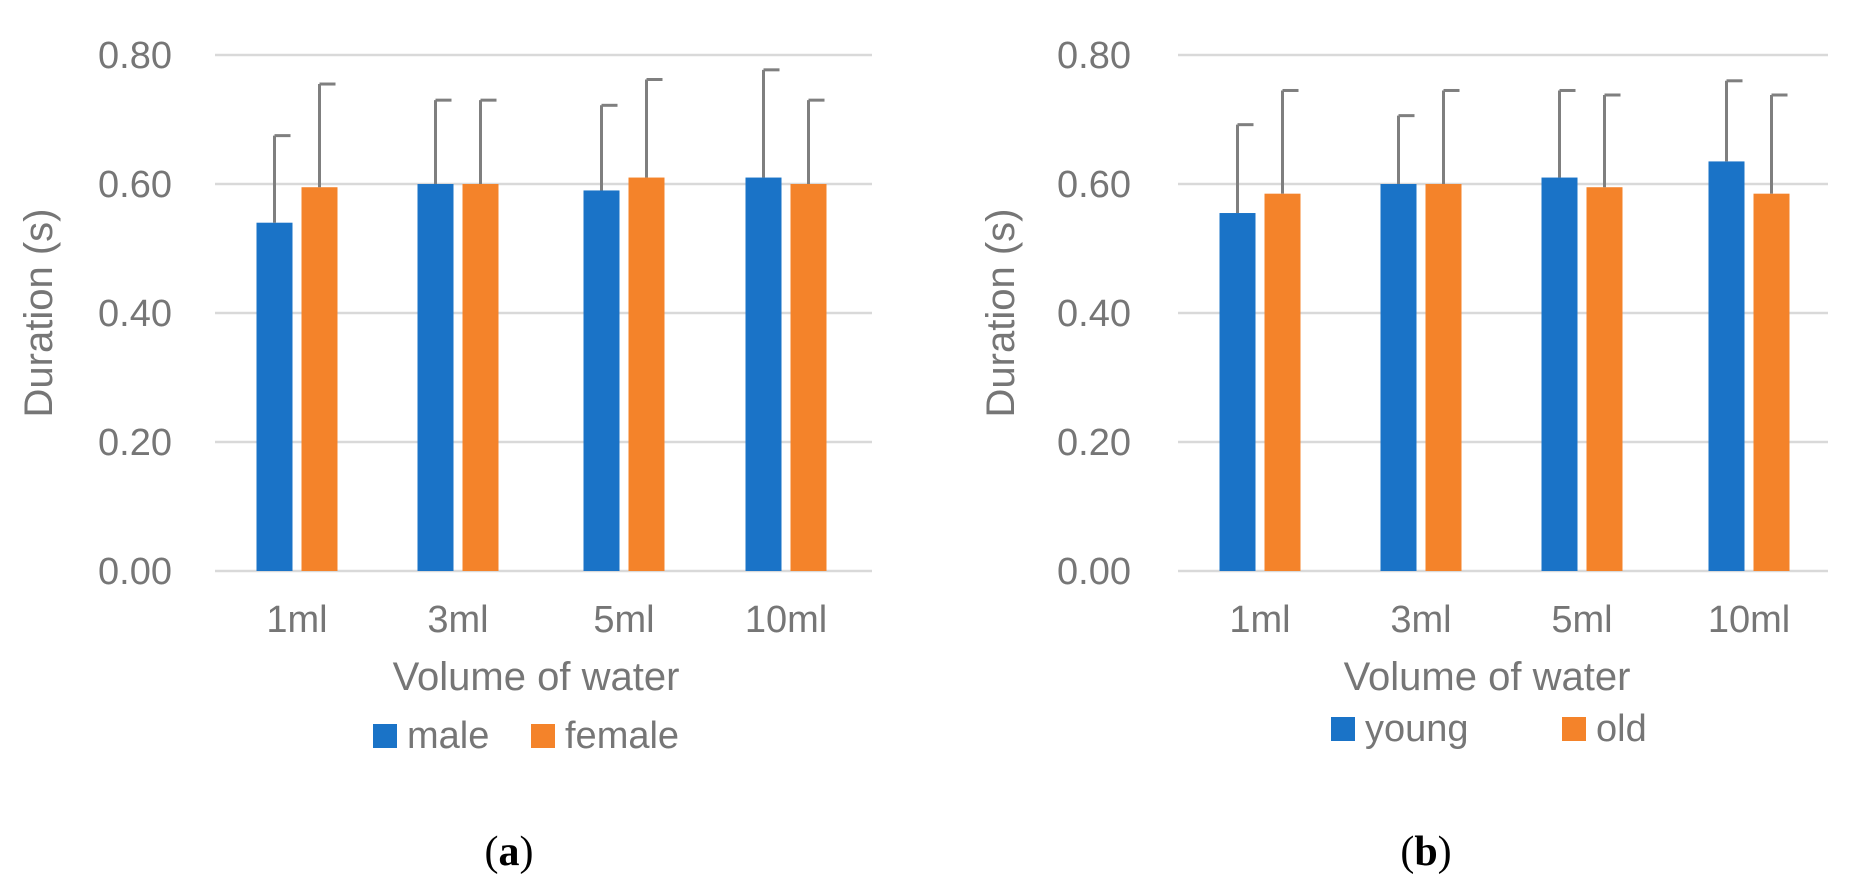 The height and width of the screenshot is (894, 1865). What do you see at coordinates (1417, 729) in the screenshot?
I see `legend-label: young` at bounding box center [1417, 729].